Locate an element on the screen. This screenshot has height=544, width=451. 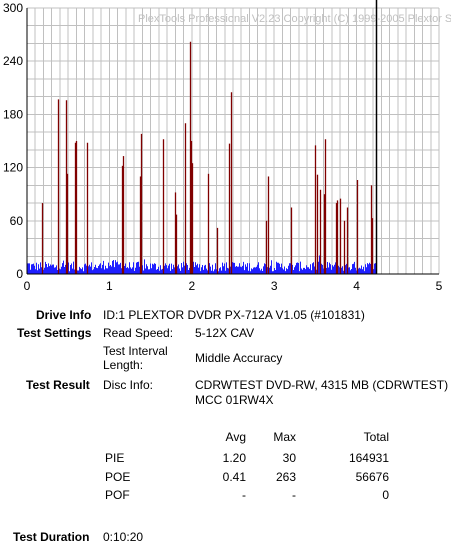
stats-row-name: POE is located at coordinates (118, 477).